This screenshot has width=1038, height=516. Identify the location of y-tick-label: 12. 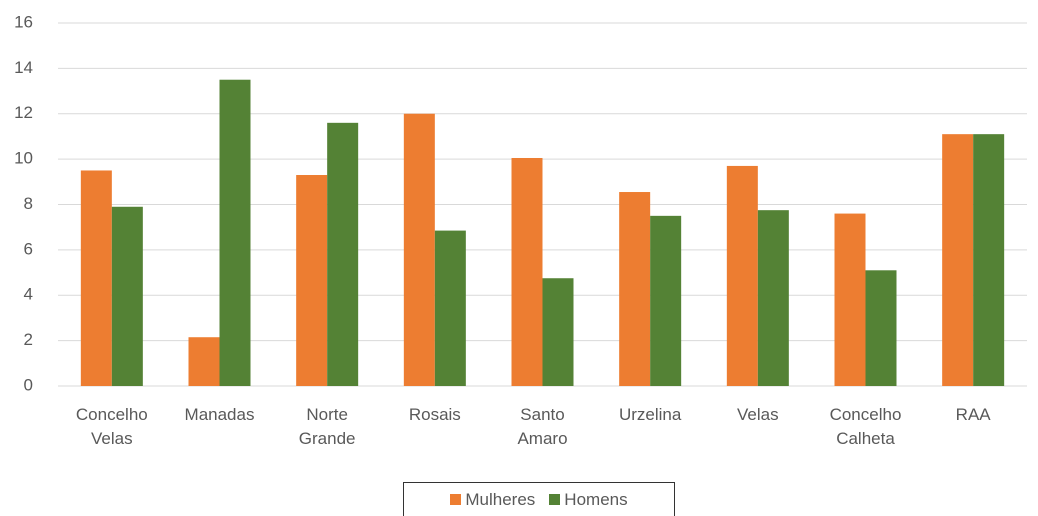
(23, 112).